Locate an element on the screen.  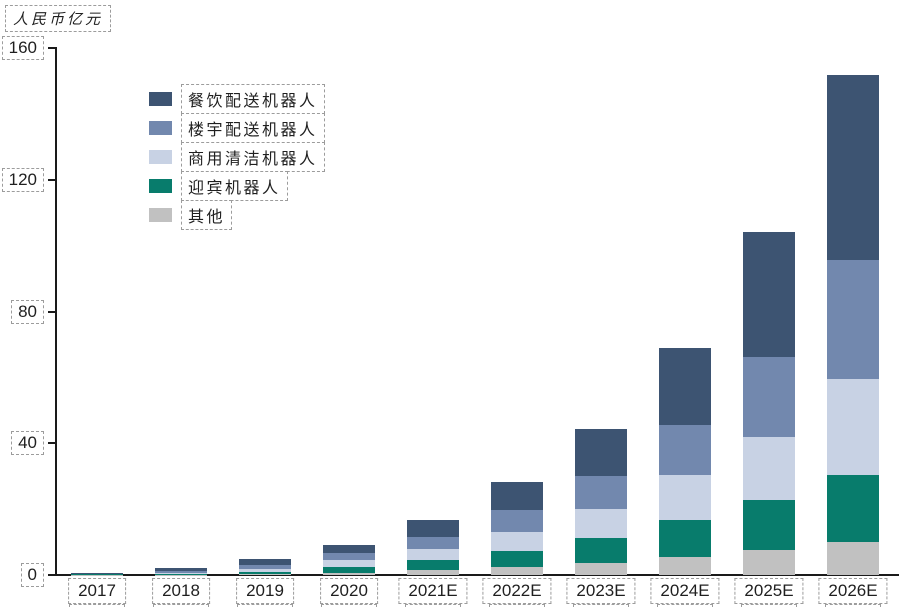
legend-item: 商用清洁机器人 is located at coordinates (237, 156).